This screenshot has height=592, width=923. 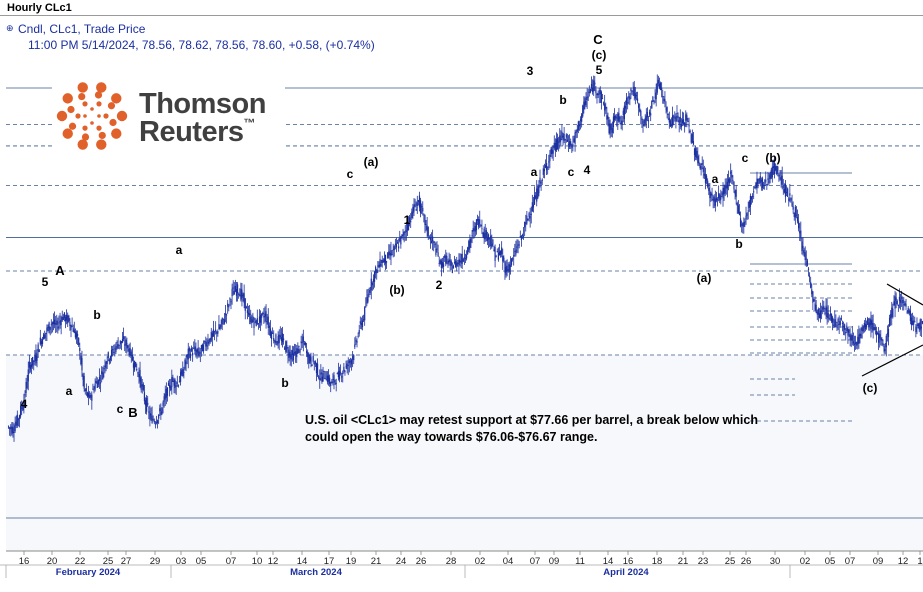 I want to click on wave-label: 2, so click(x=439, y=285).